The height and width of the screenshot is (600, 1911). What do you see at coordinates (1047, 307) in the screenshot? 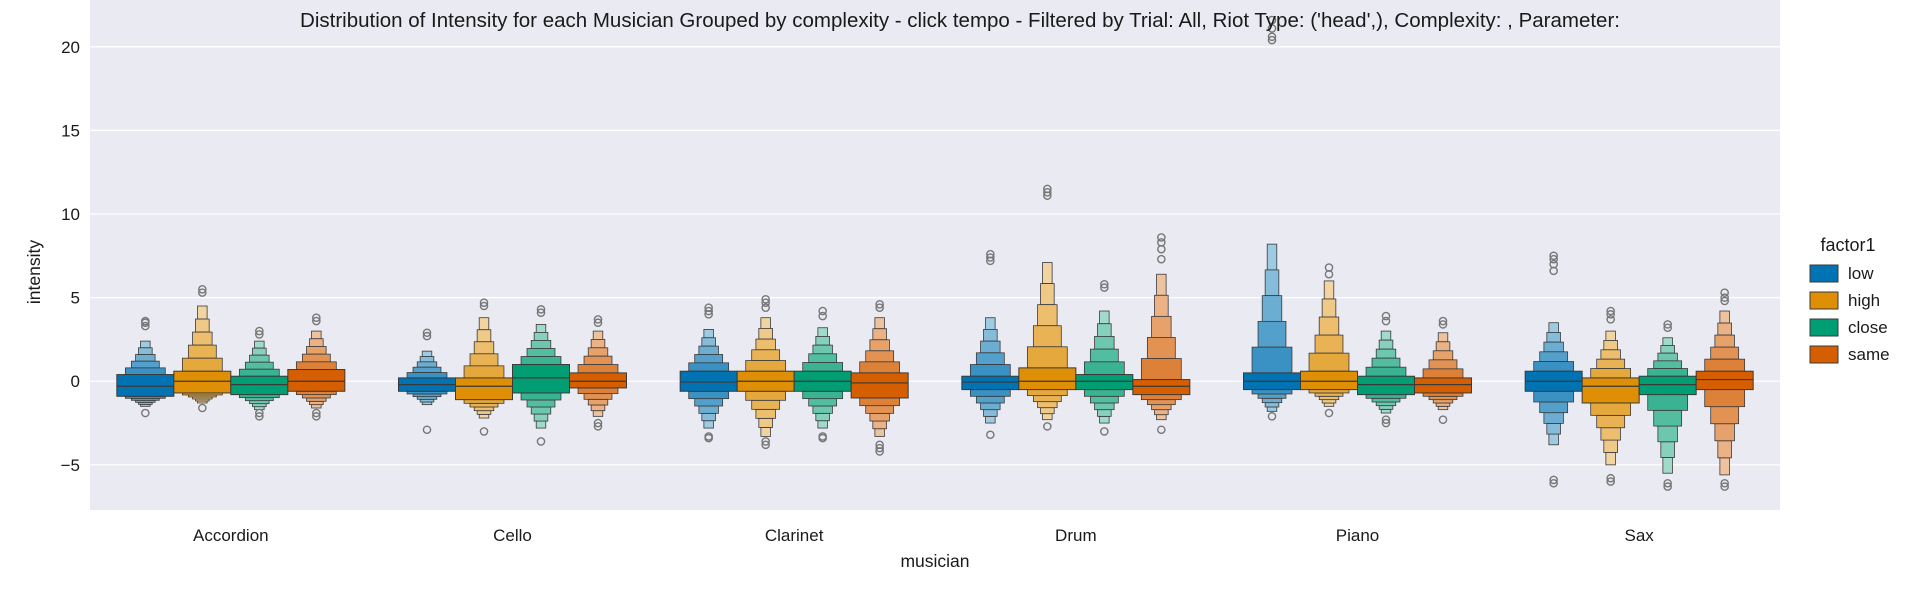
I see `boxen-high-drum` at bounding box center [1047, 307].